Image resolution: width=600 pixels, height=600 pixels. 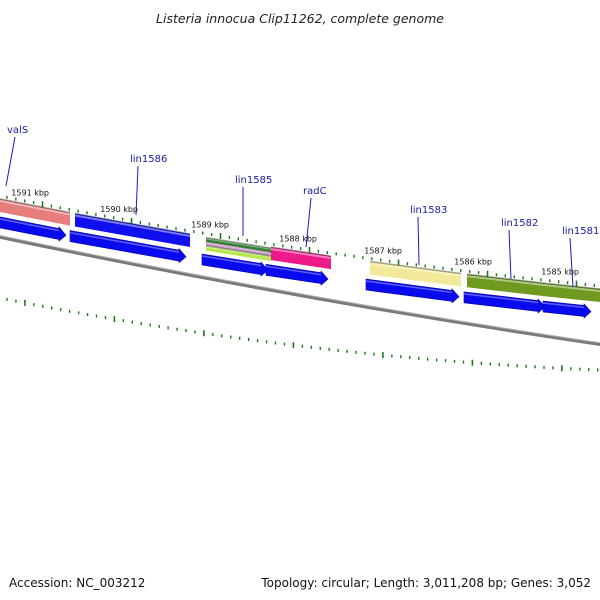 I want to click on scale-tick-label: 1591 kbp, so click(x=30, y=193).